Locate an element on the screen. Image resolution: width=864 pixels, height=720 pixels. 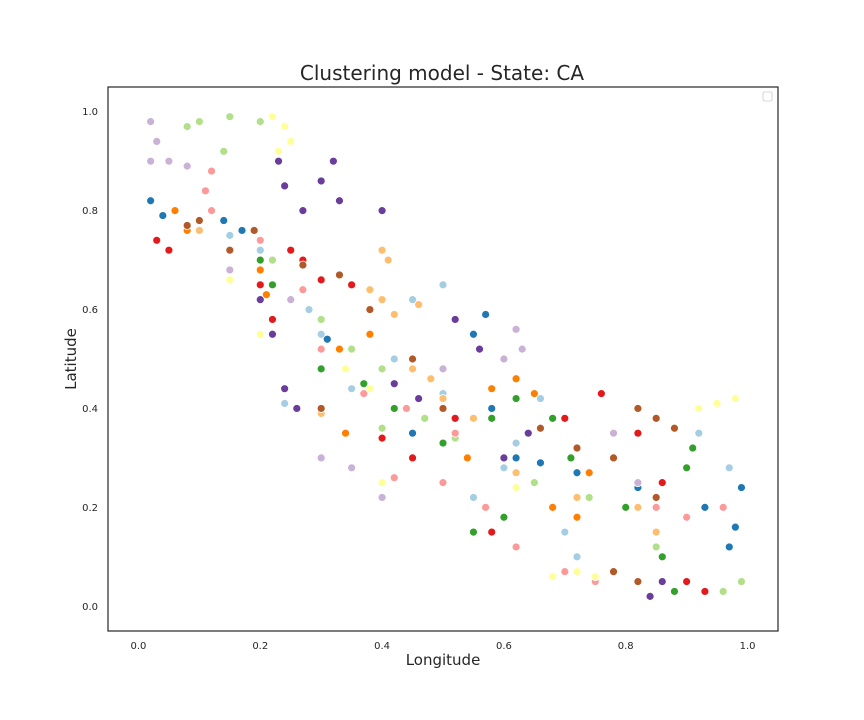
x-tick-label: 0.4 is located at coordinates (382, 646).